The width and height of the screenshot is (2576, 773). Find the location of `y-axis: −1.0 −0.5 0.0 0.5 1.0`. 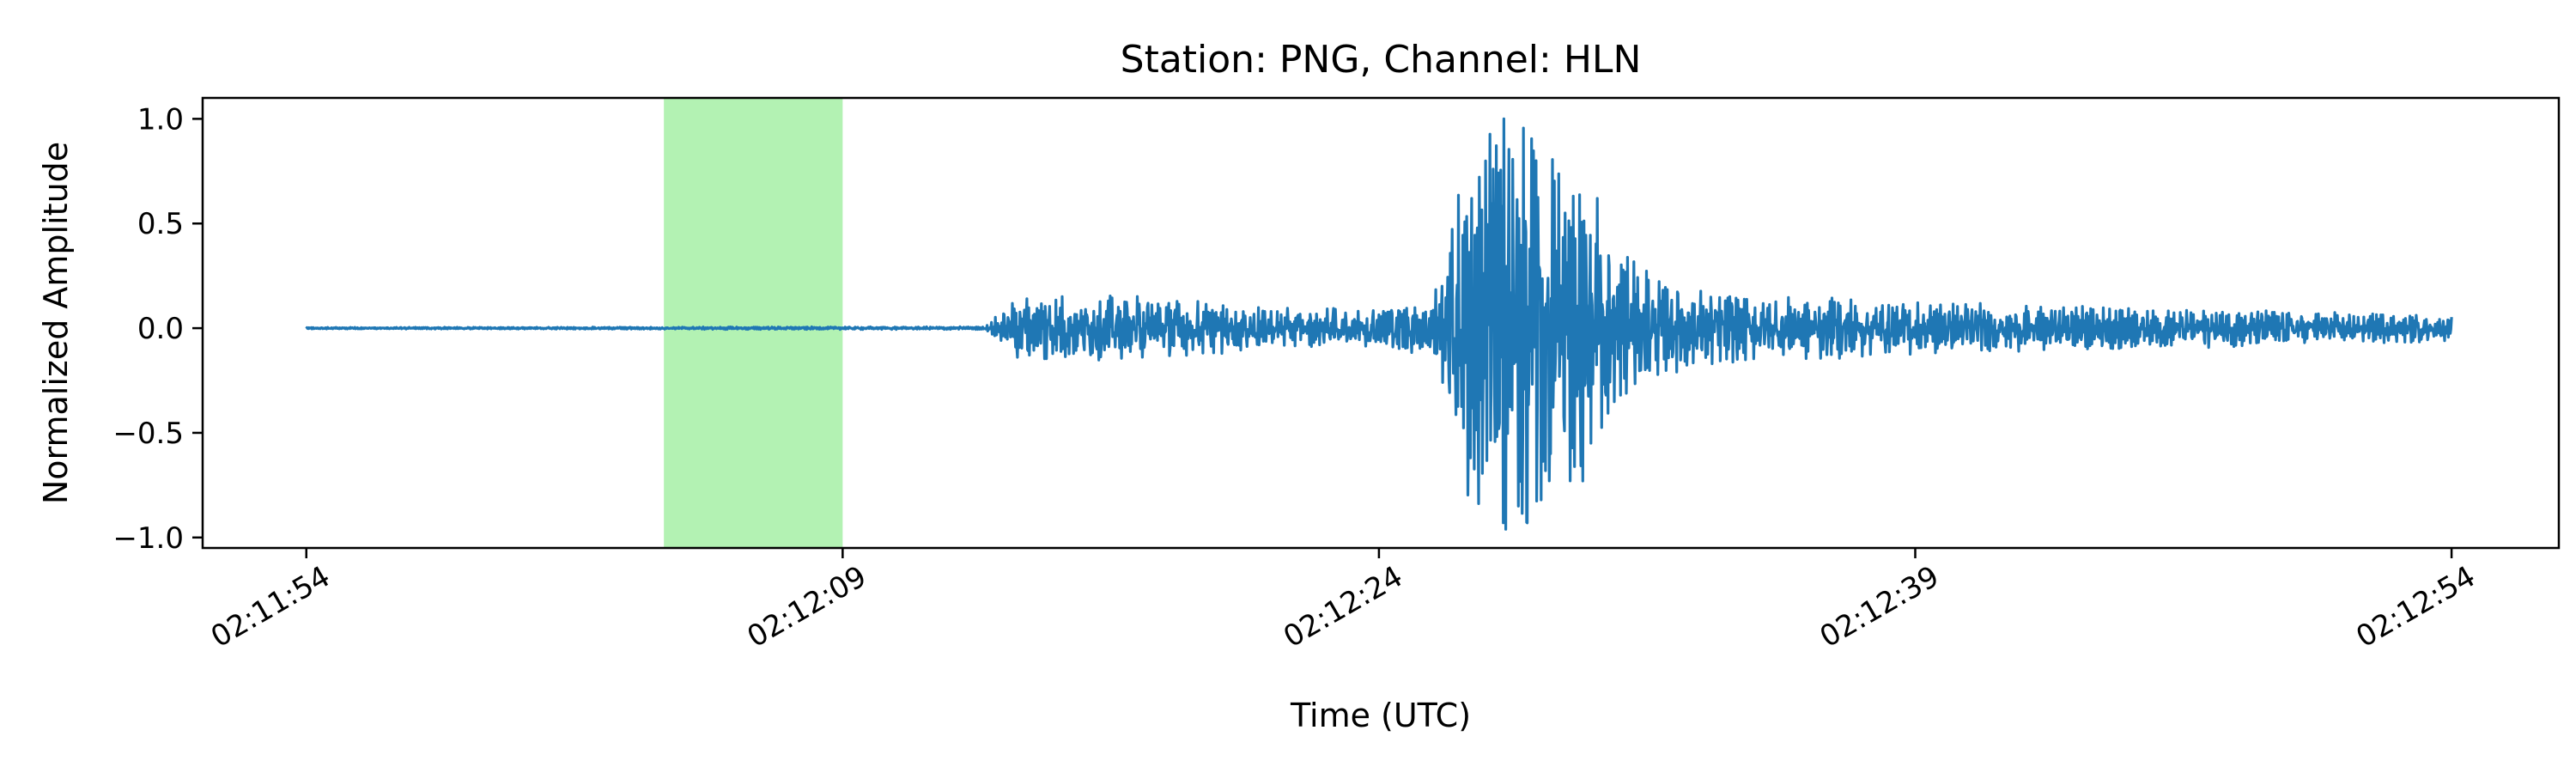

y-axis: −1.0 −0.5 0.0 0.5 1.0 is located at coordinates (158, 329).